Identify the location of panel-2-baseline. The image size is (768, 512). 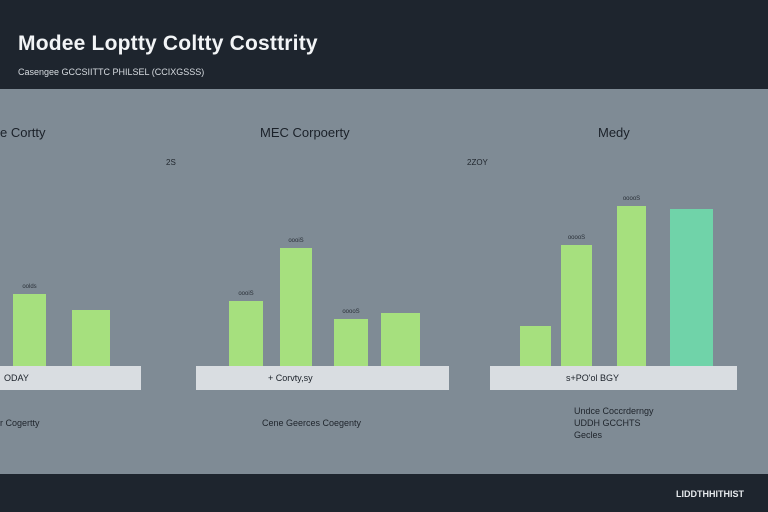
(322, 378).